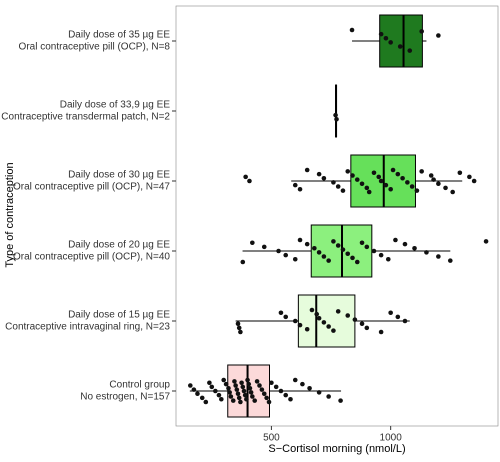  I want to click on category-label: Daily dose of 33,9 µg EE, so click(115, 105).